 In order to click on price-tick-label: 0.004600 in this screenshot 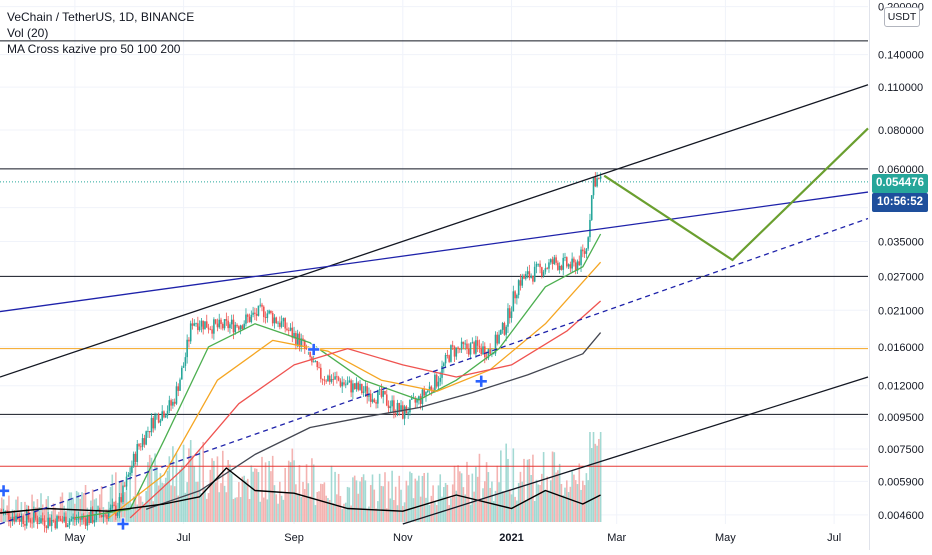, I will do `click(901, 516)`.